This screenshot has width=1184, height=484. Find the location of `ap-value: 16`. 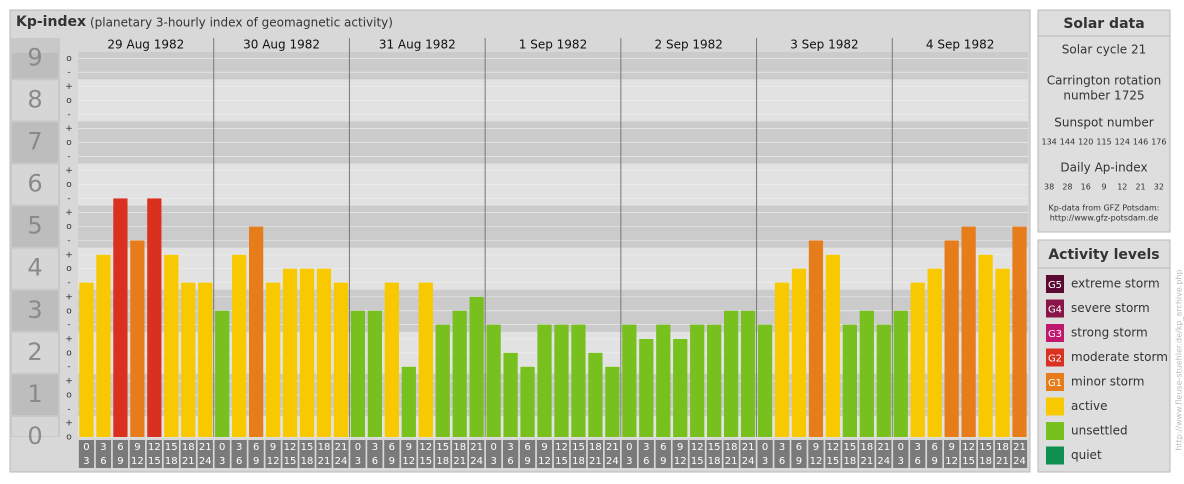

ap-value: 16 is located at coordinates (1086, 187).